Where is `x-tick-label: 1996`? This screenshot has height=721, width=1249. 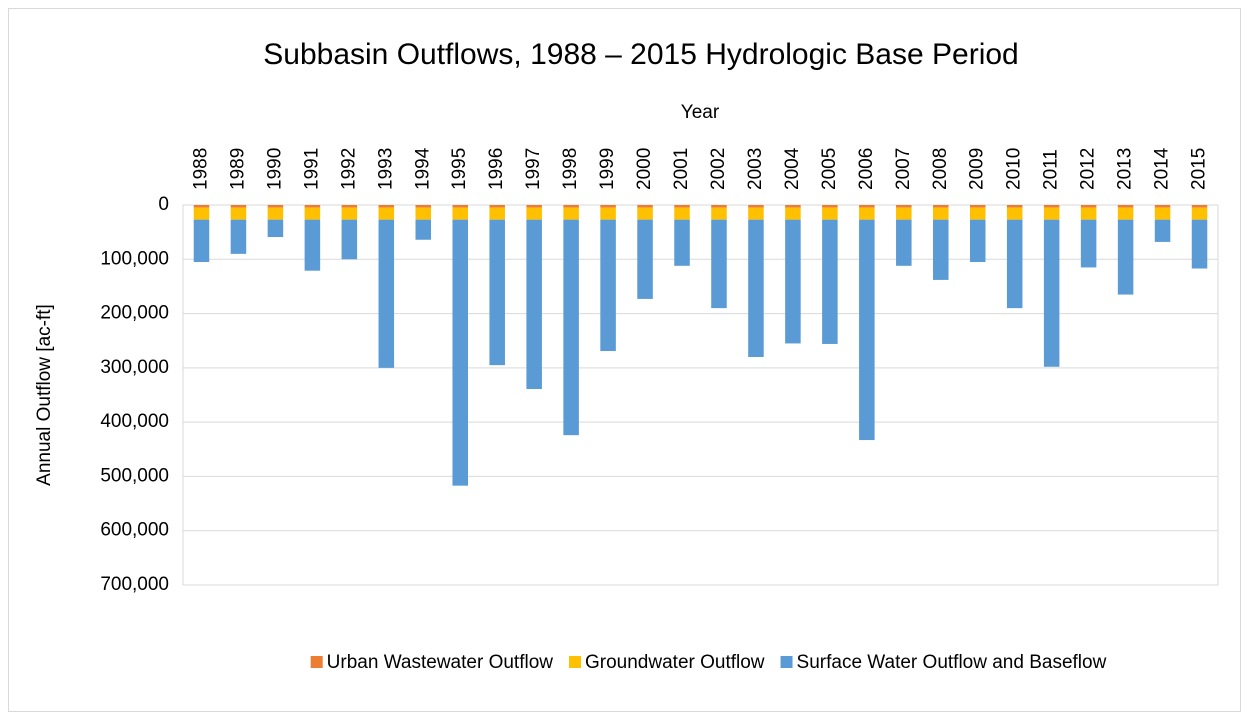 x-tick-label: 1996 is located at coordinates (496, 169).